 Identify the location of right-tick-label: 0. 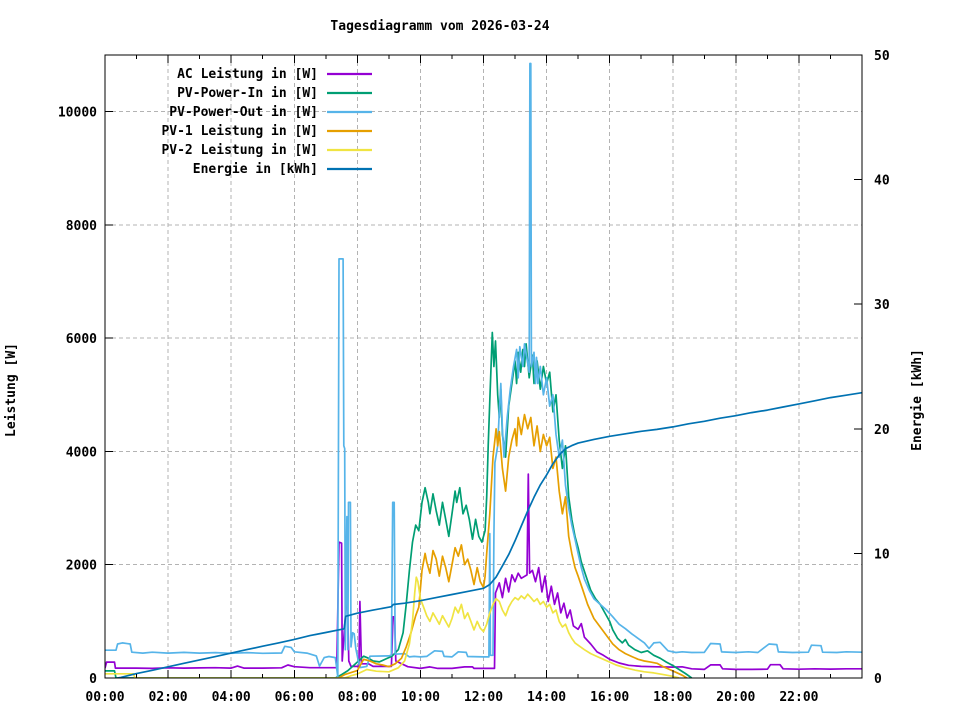
(878, 679).